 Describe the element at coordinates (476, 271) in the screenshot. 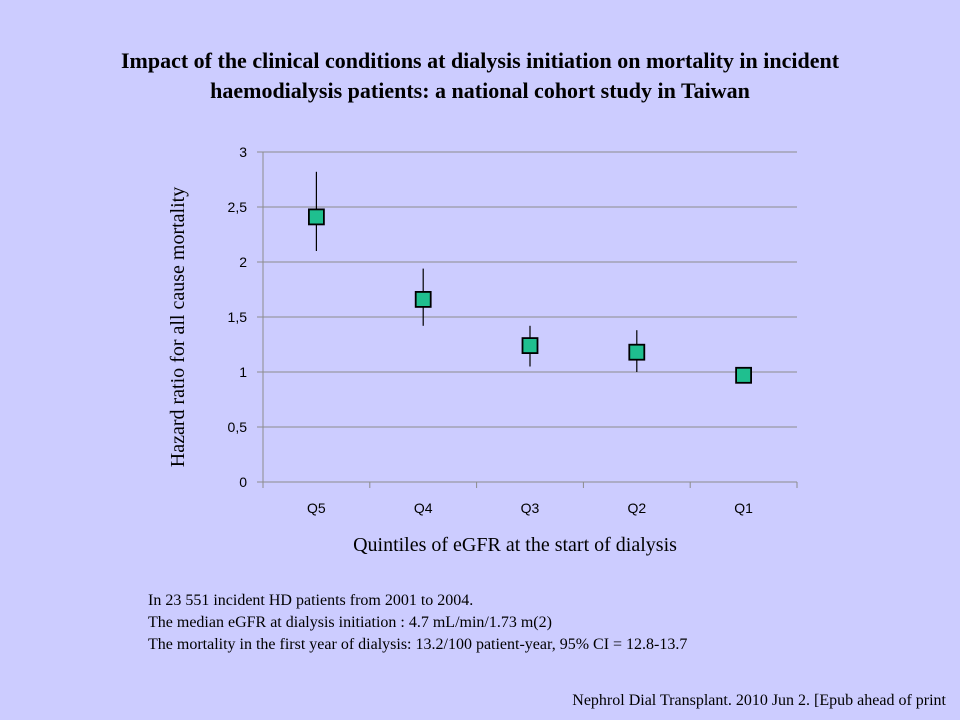

I see `confidence-intervals` at that location.